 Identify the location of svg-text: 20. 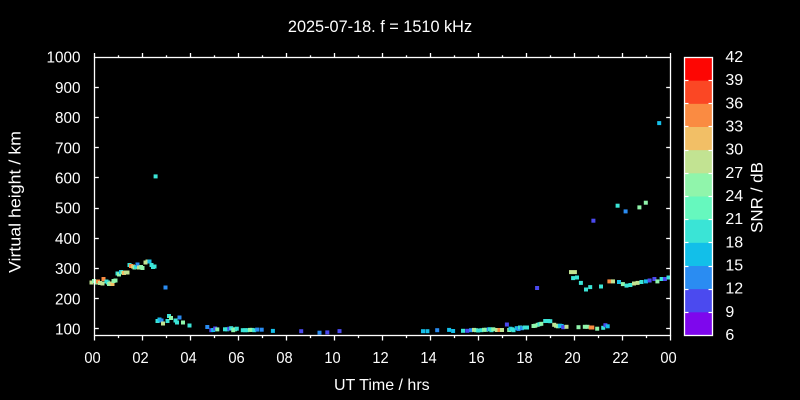
(572, 358).